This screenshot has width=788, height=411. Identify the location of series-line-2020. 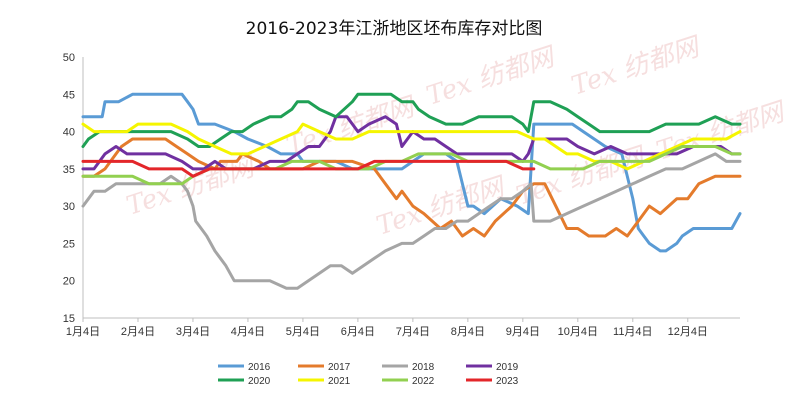
(411, 120).